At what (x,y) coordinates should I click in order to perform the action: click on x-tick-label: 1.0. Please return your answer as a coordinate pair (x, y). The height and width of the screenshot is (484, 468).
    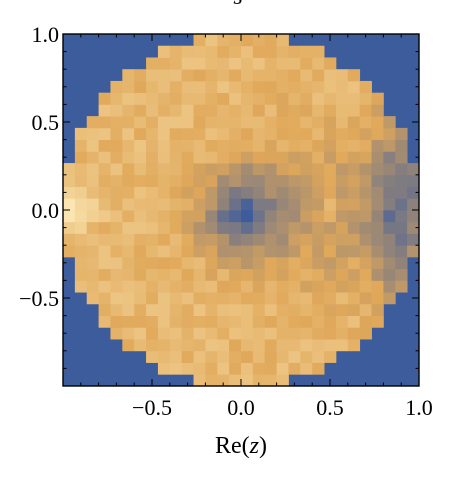
    Looking at the image, I should click on (419, 407).